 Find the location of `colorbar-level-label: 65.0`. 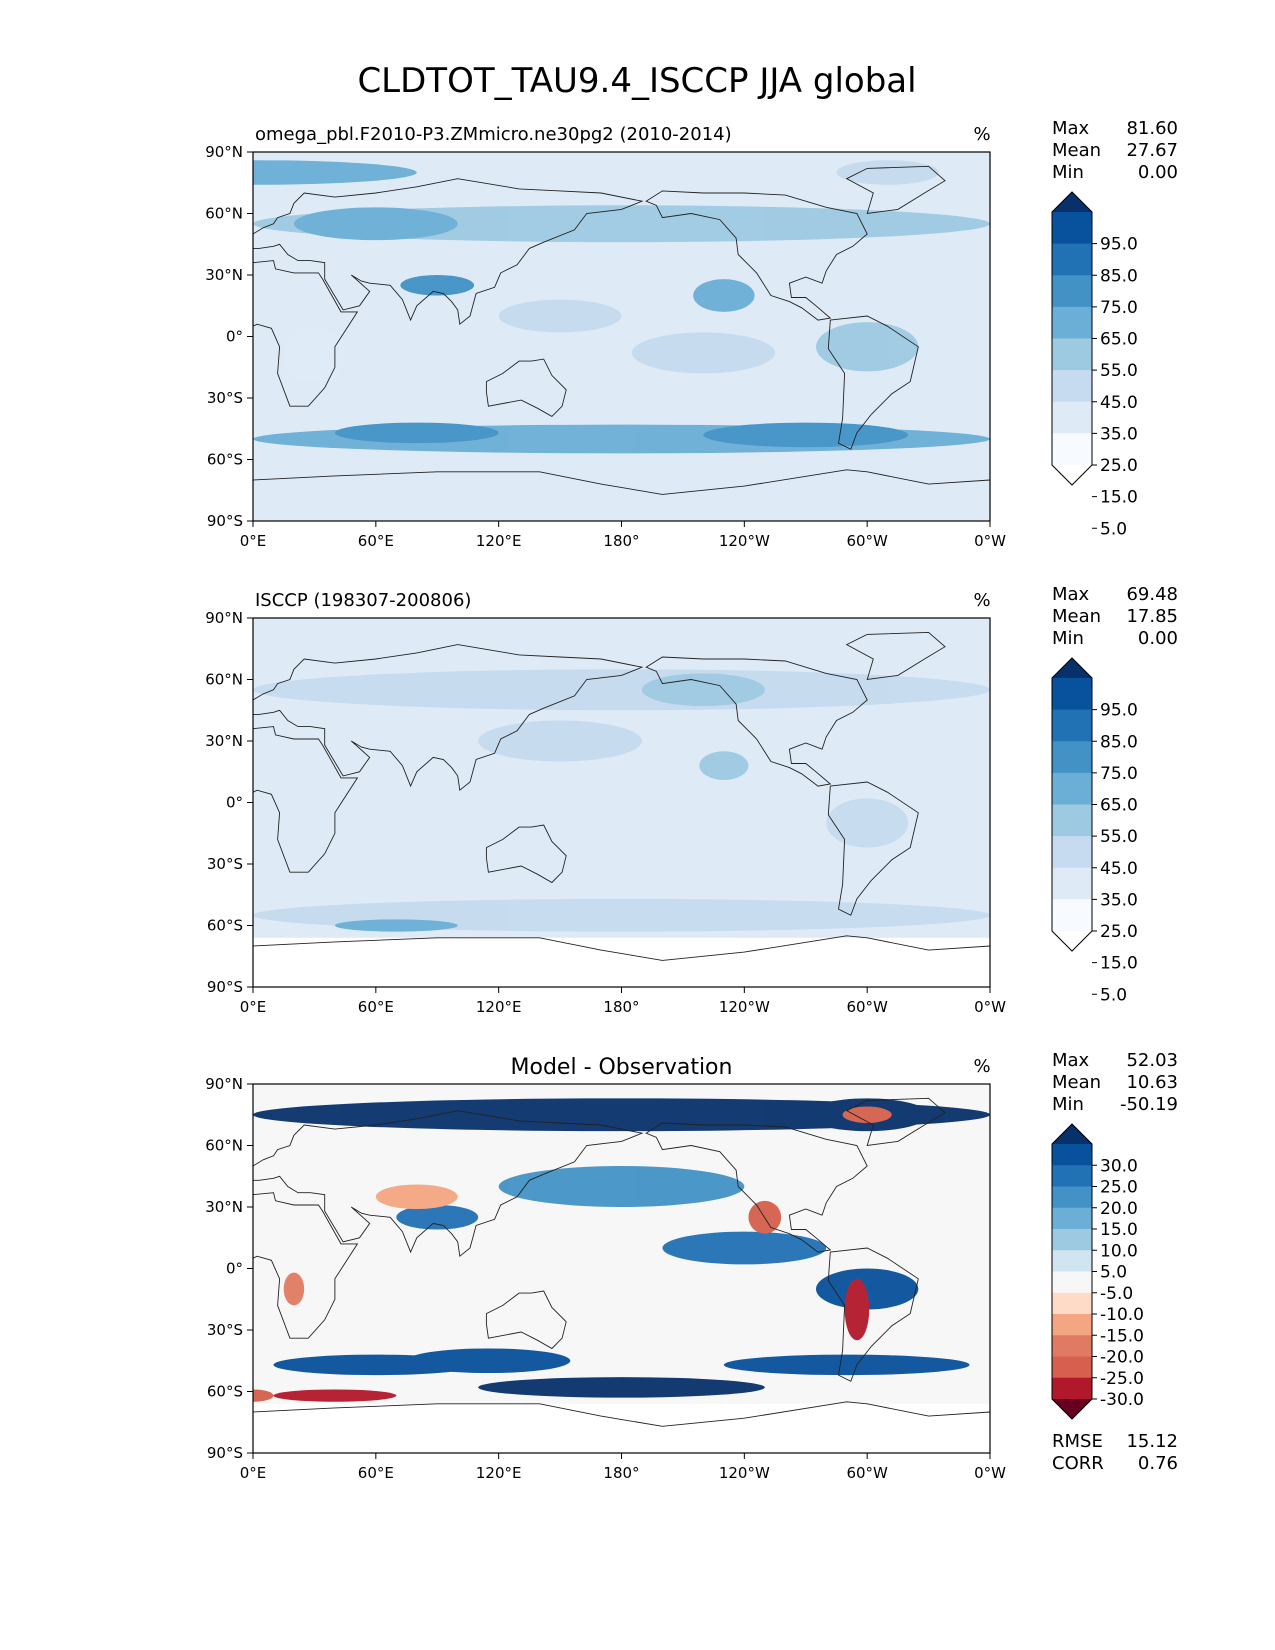

colorbar-level-label: 65.0 is located at coordinates (1119, 340).